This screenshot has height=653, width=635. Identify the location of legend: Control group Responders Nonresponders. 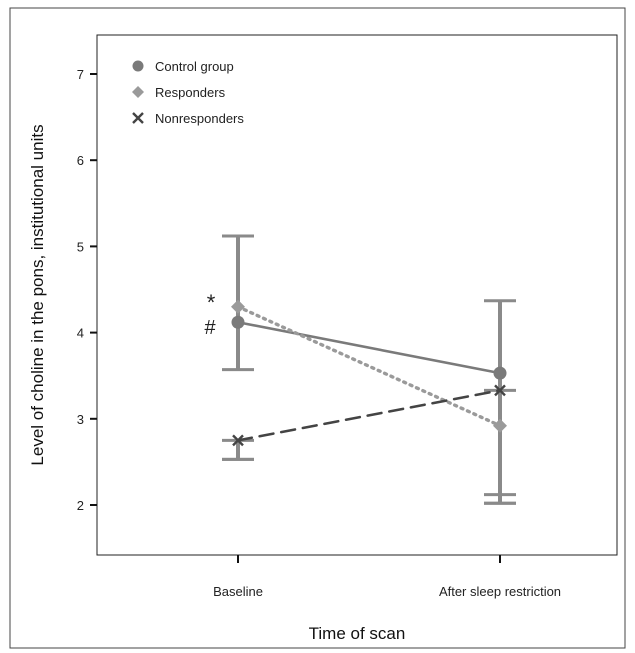
(188, 92).